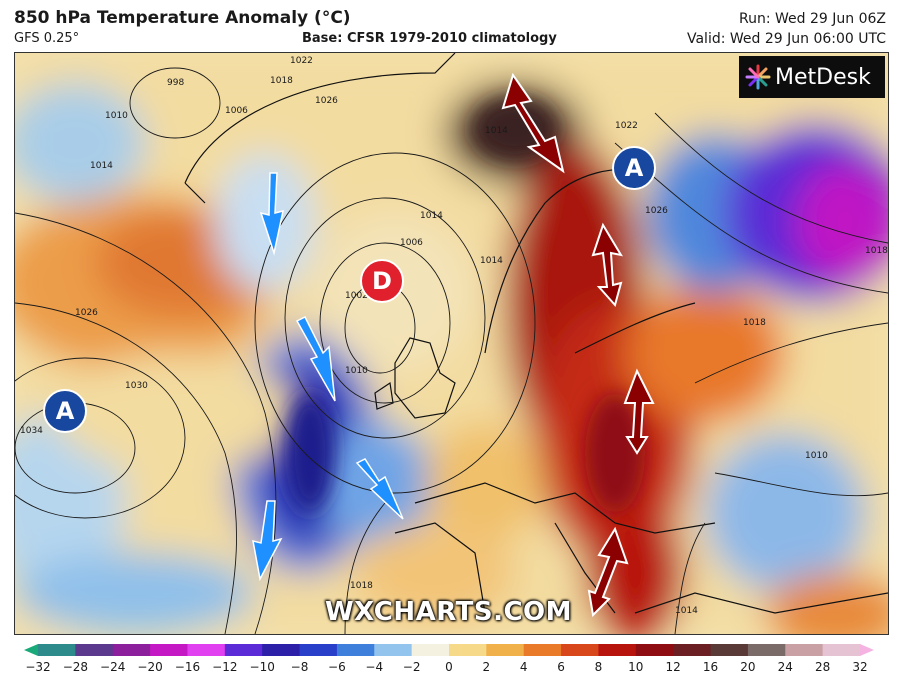 This screenshot has width=900, height=689. Describe the element at coordinates (710, 667) in the screenshot. I see `scale-tick-label: 16` at that location.